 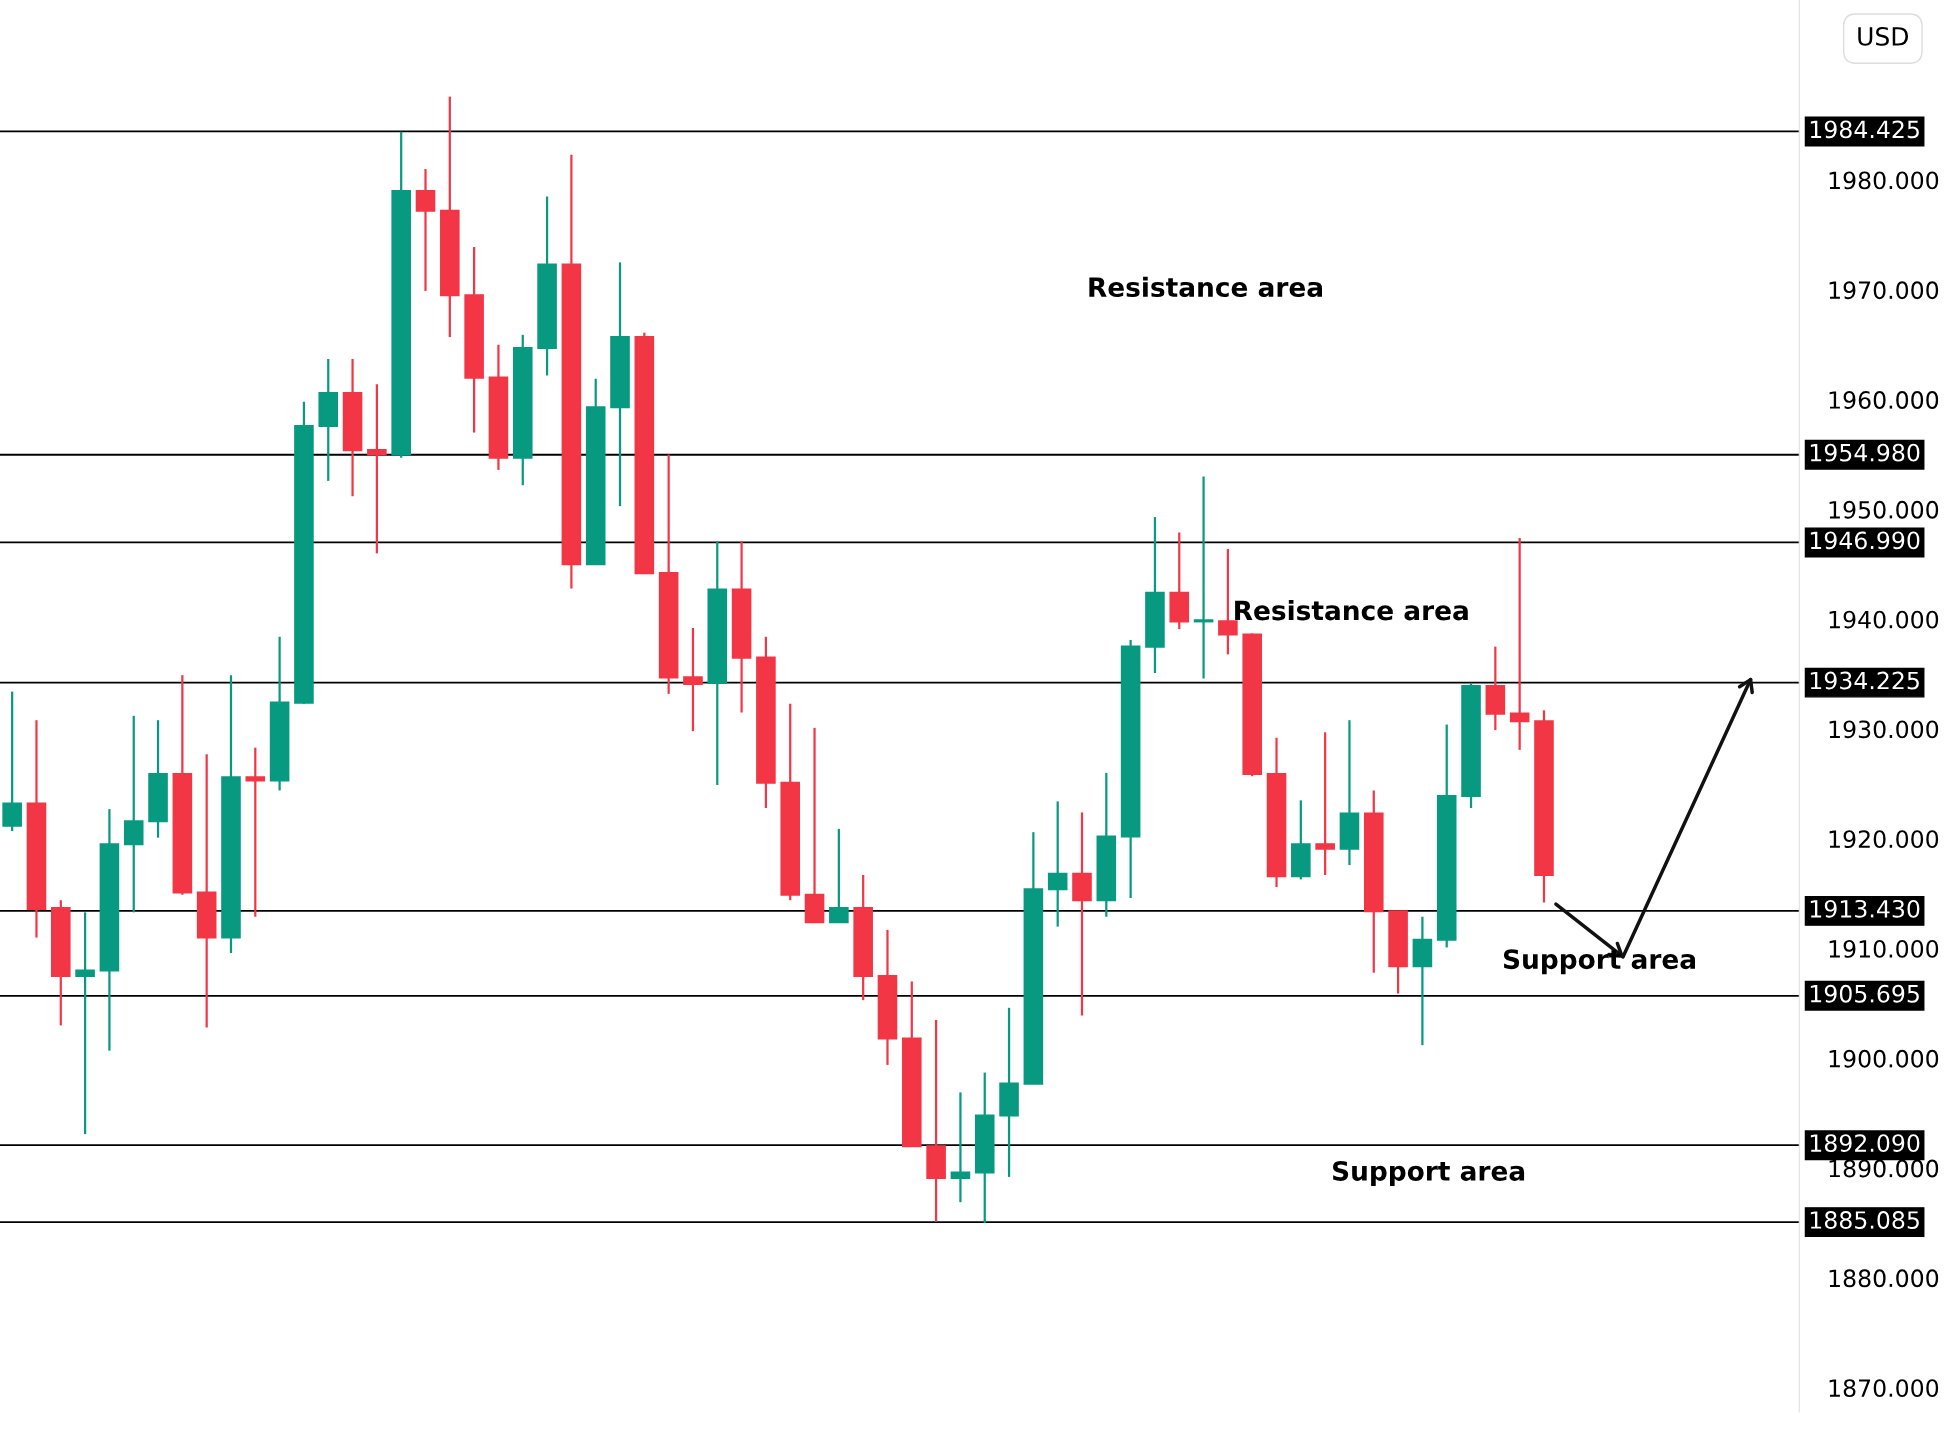 I want to click on y-tick-label: 1870.000, so click(x=1884, y=1388).